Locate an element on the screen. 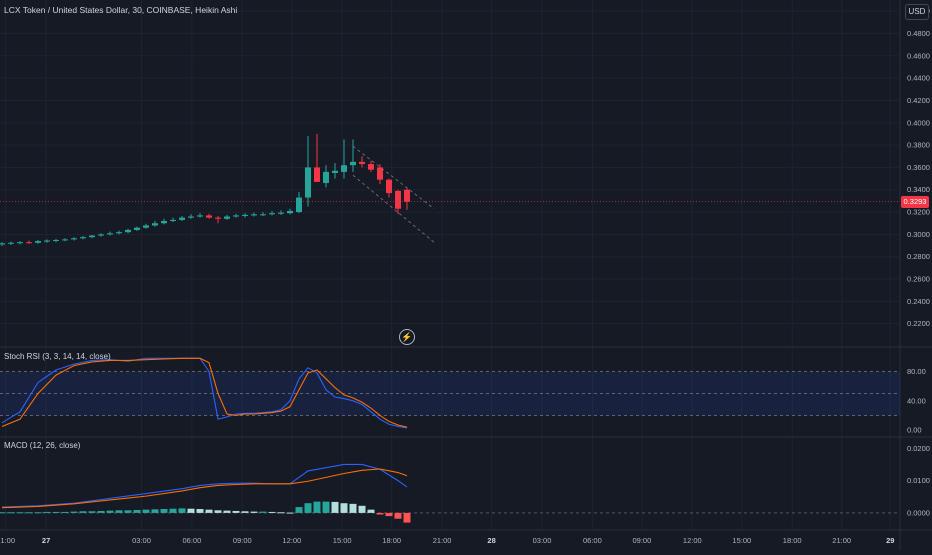 The height and width of the screenshot is (555, 932). time-tick-label: 03:00 is located at coordinates (542, 540).